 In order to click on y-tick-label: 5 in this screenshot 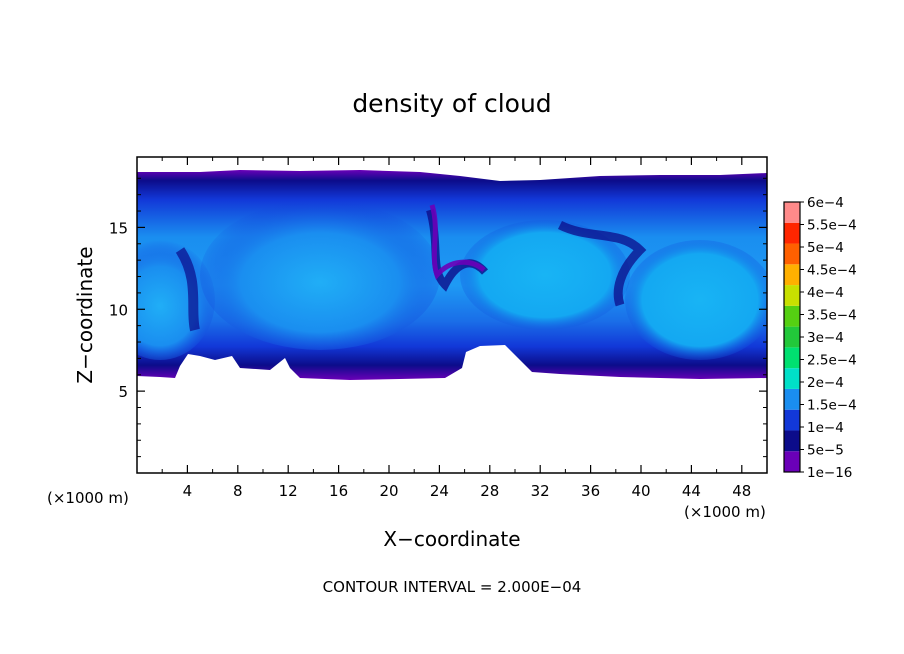, I will do `click(123, 392)`.